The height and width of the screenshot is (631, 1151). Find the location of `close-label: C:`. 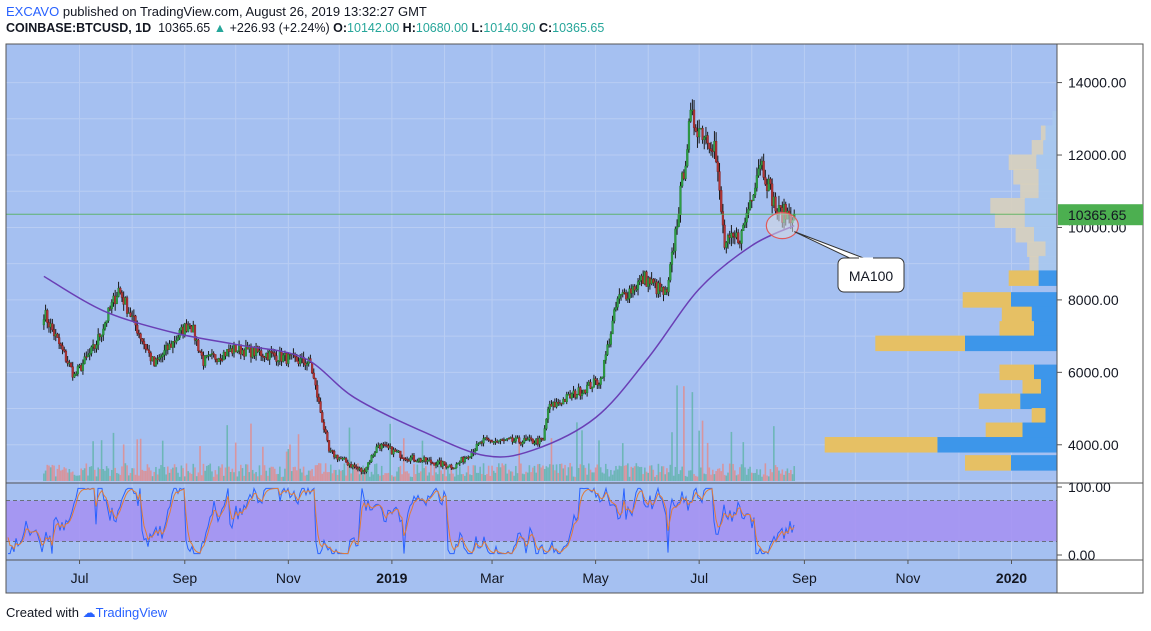

close-label: C: is located at coordinates (545, 28).